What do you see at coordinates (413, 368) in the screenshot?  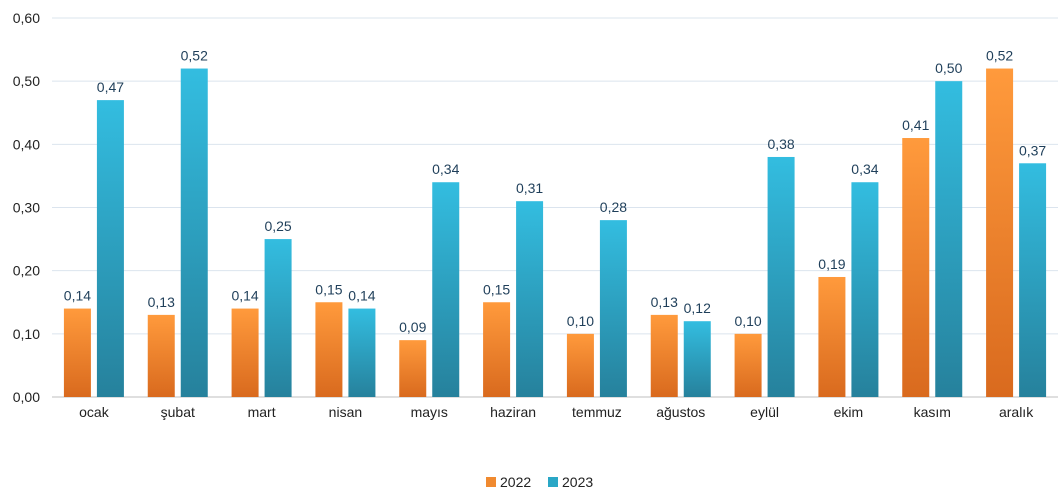 I see `bar-2022-mayıs` at bounding box center [413, 368].